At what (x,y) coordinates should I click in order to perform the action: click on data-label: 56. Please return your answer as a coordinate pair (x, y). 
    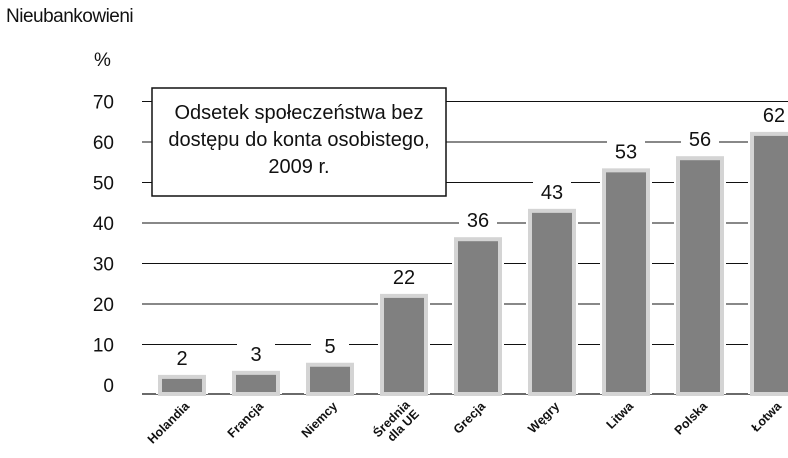
    Looking at the image, I should click on (700, 140).